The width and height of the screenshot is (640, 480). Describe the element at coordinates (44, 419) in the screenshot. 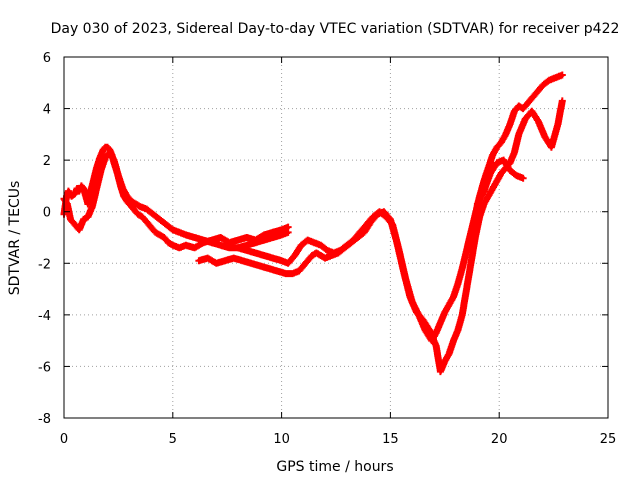

I see `y-tick-label: -8` at that location.